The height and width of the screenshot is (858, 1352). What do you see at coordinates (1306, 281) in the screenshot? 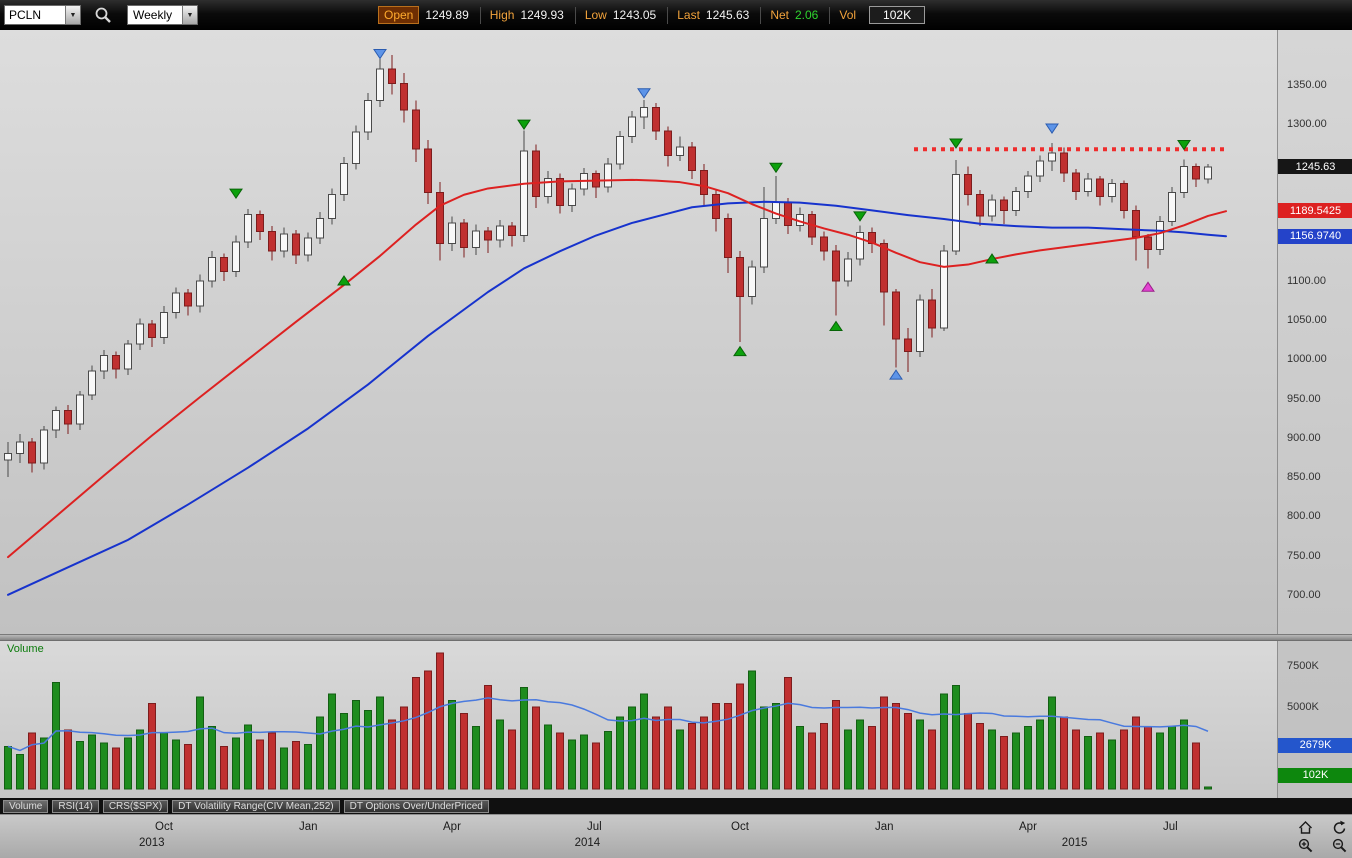
I see `price-tick-label: 1100.00` at bounding box center [1306, 281].